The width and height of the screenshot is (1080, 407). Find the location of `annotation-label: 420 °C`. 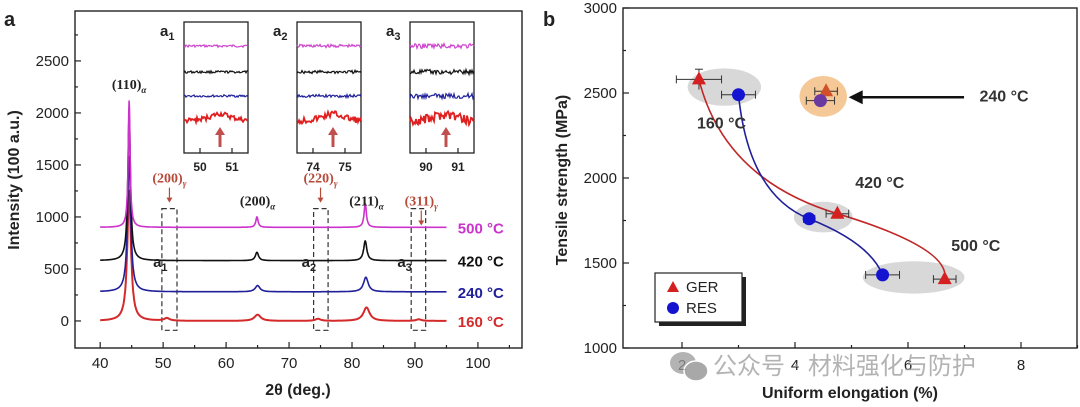

annotation-label: 420 °C is located at coordinates (880, 183).